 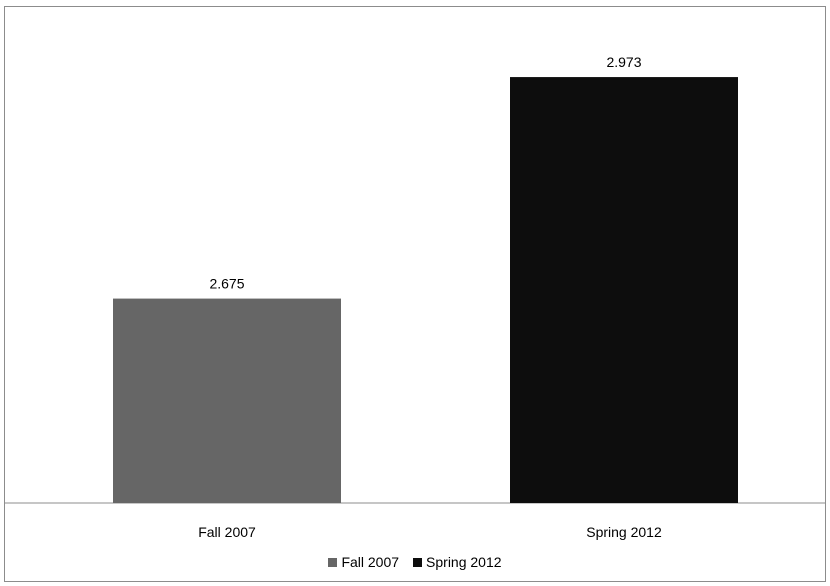 What do you see at coordinates (418, 562) in the screenshot?
I see `legend-swatch-spring-2012` at bounding box center [418, 562].